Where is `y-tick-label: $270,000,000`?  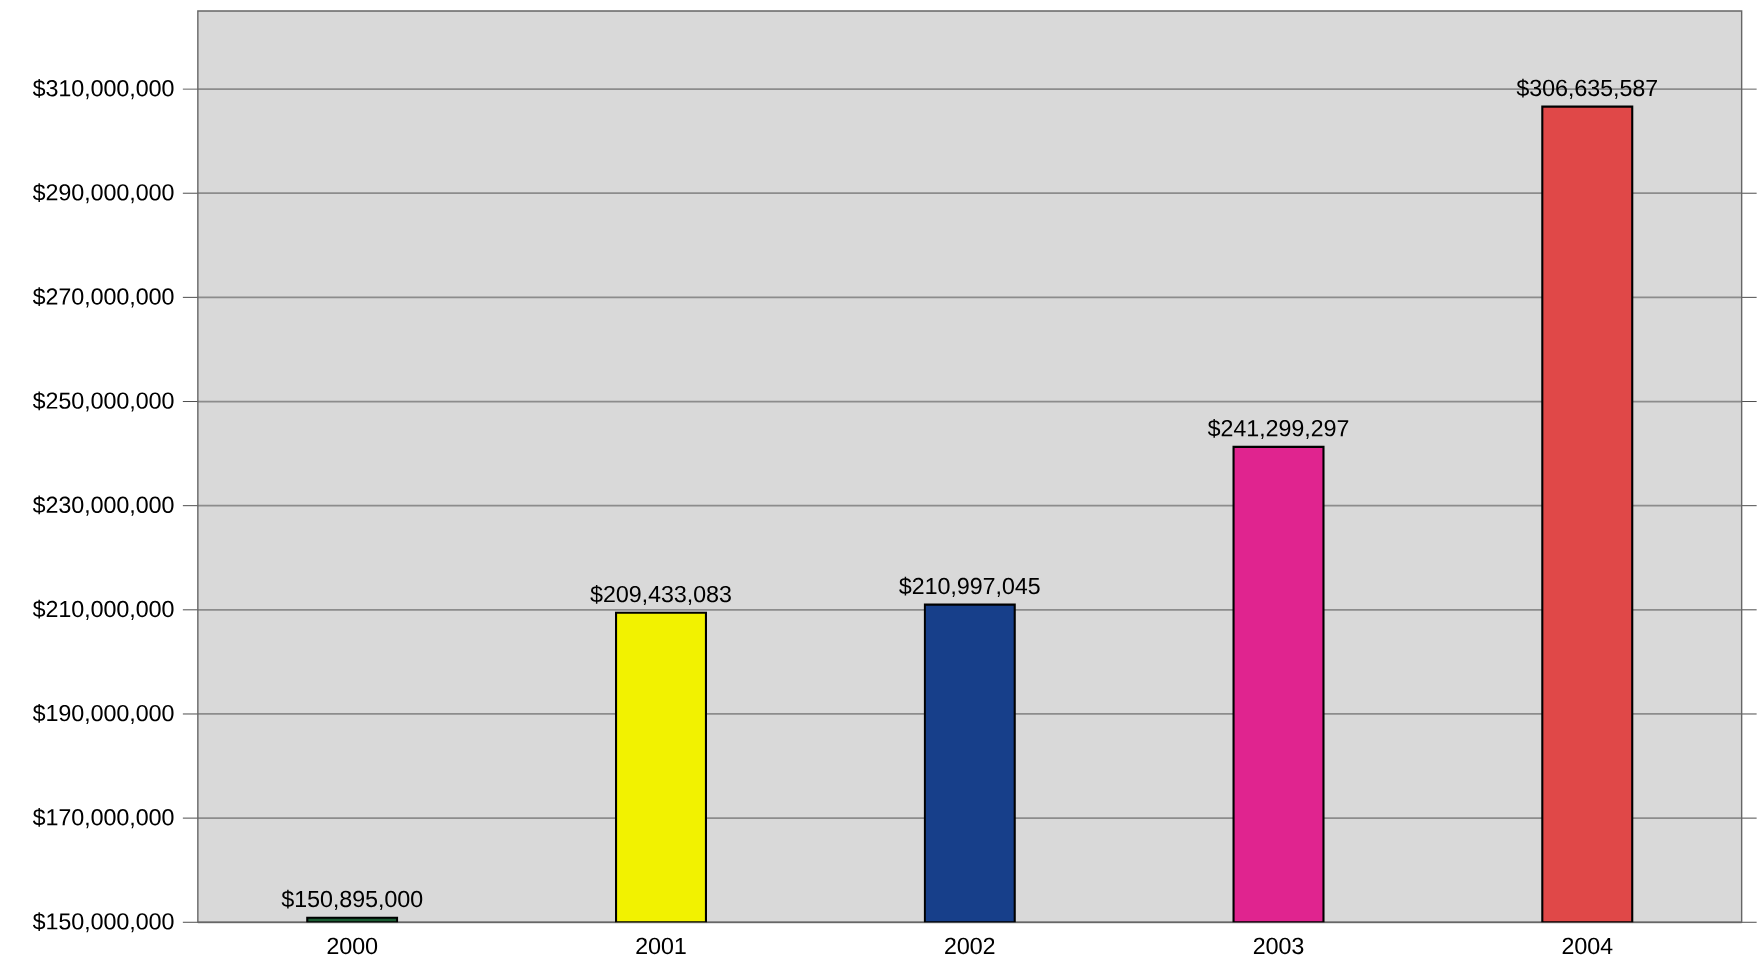
y-tick-label: $270,000,000 is located at coordinates (103, 297).